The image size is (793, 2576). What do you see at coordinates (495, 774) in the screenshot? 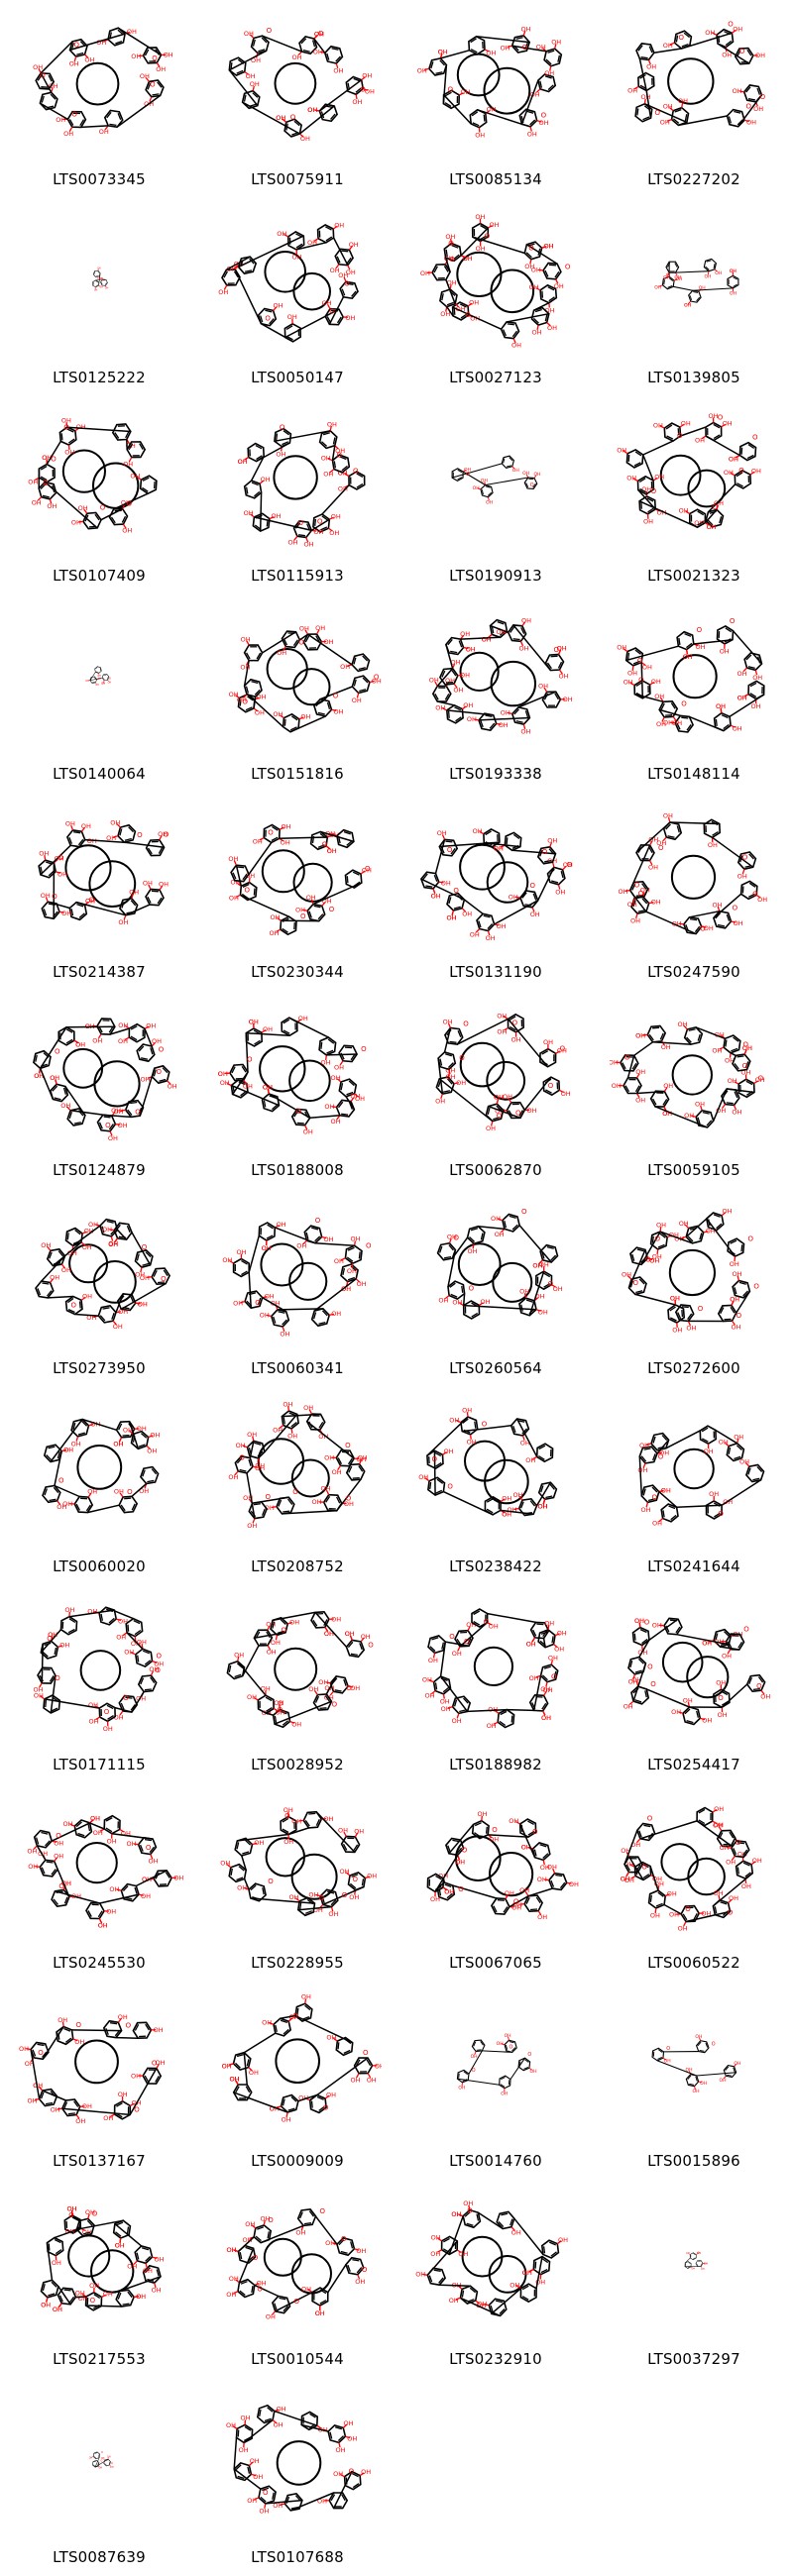
I see `molecule-id-label: LTS0193338` at bounding box center [495, 774].